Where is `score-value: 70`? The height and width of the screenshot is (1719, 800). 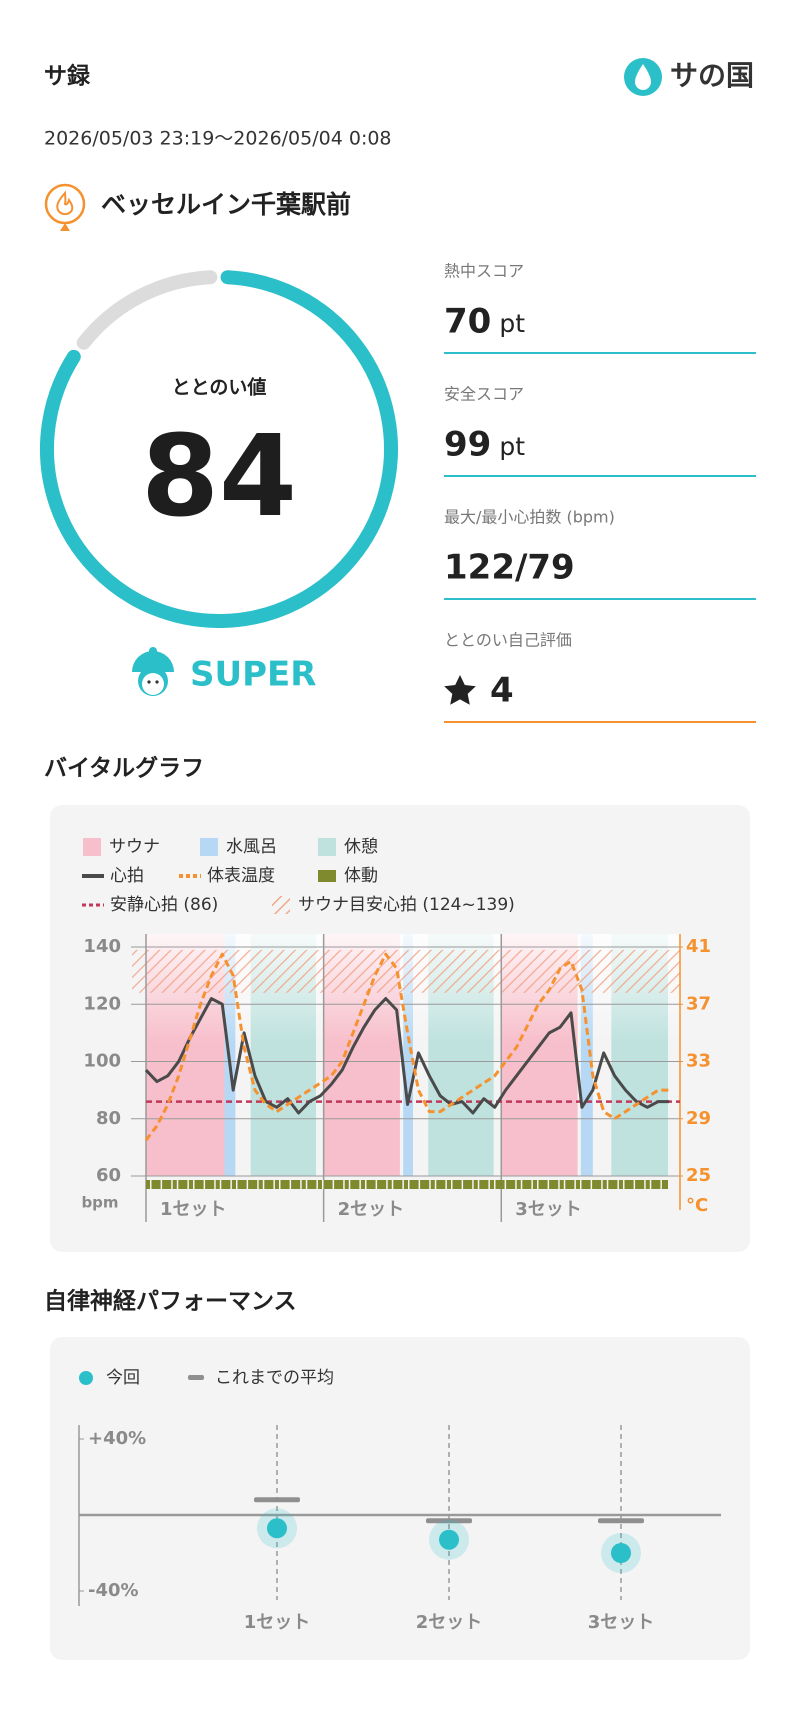 score-value: 70 is located at coordinates (467, 322).